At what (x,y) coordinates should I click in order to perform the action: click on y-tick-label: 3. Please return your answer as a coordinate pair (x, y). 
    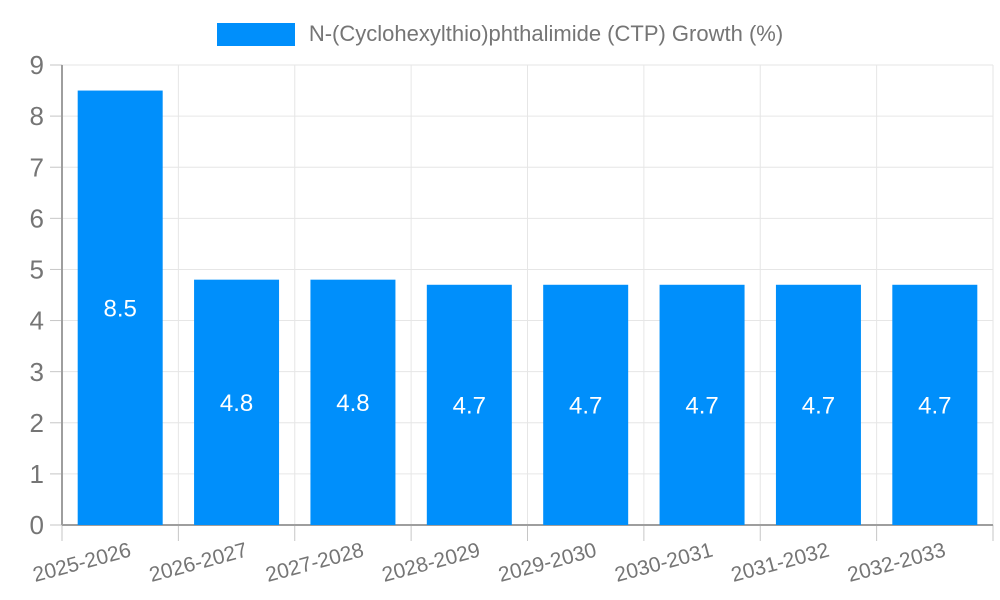
    Looking at the image, I should click on (37, 372).